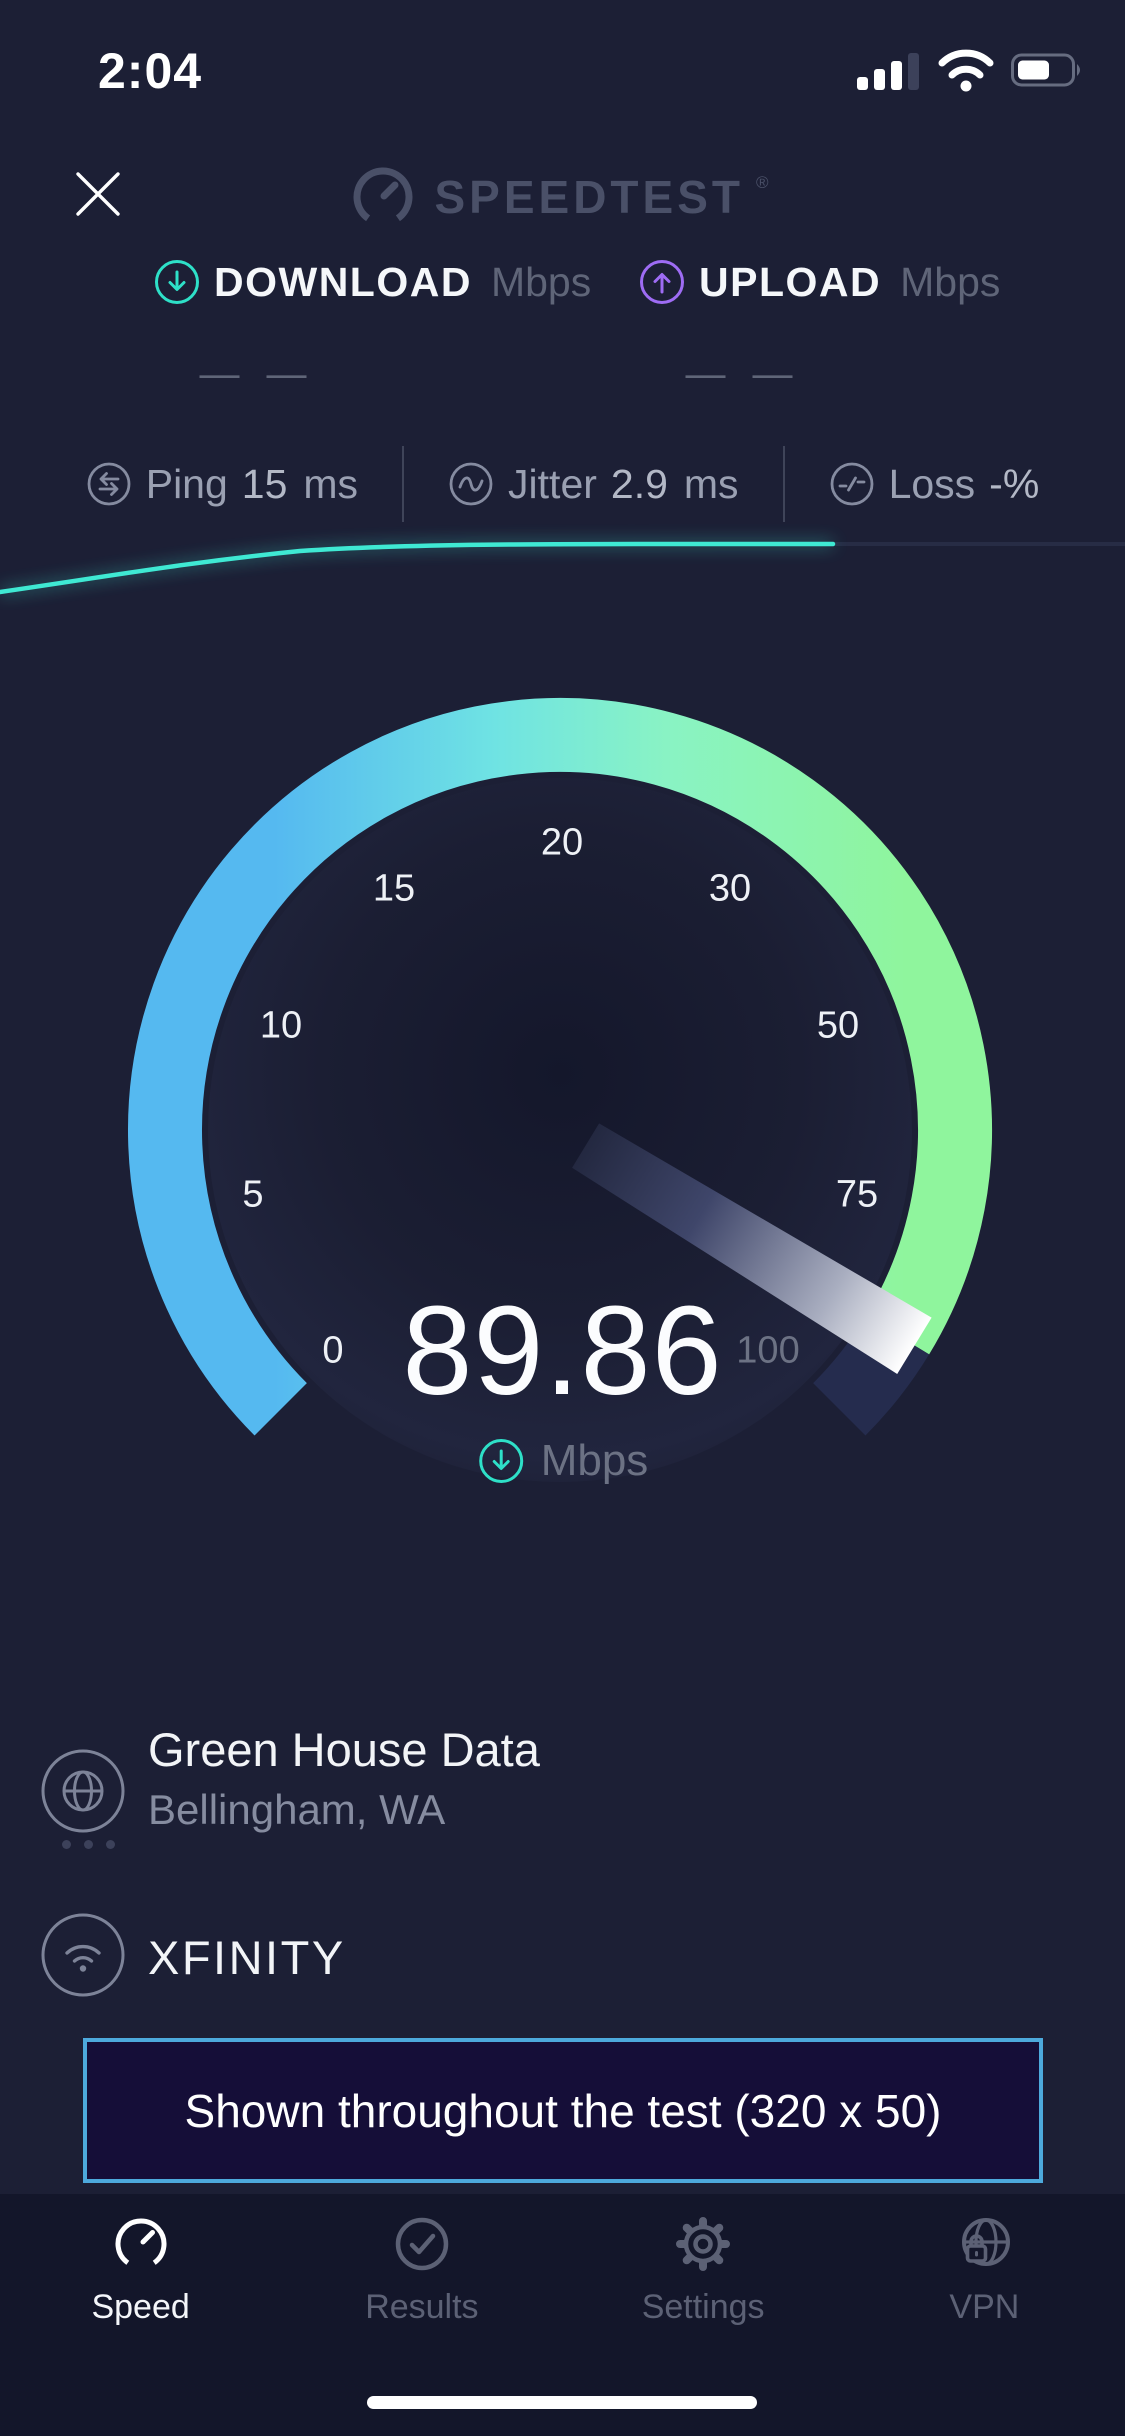 The width and height of the screenshot is (1125, 2436). What do you see at coordinates (264, 483) in the screenshot?
I see `ping-value: 15` at bounding box center [264, 483].